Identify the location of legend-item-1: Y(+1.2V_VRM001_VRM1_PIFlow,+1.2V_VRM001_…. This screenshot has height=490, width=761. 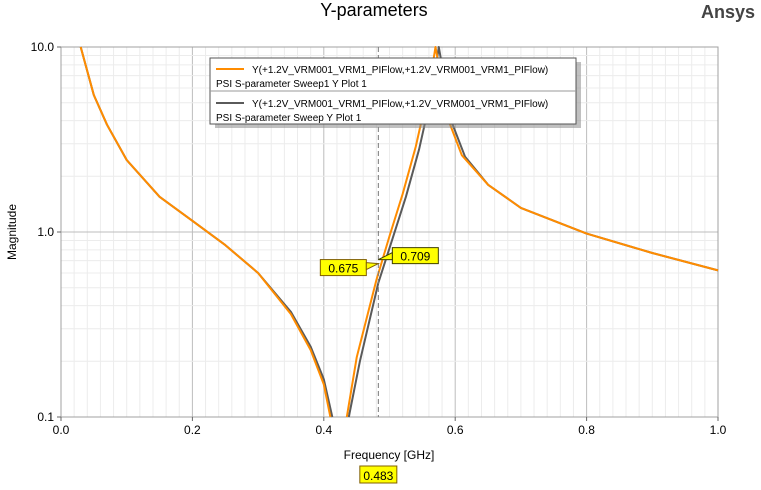
(382, 77).